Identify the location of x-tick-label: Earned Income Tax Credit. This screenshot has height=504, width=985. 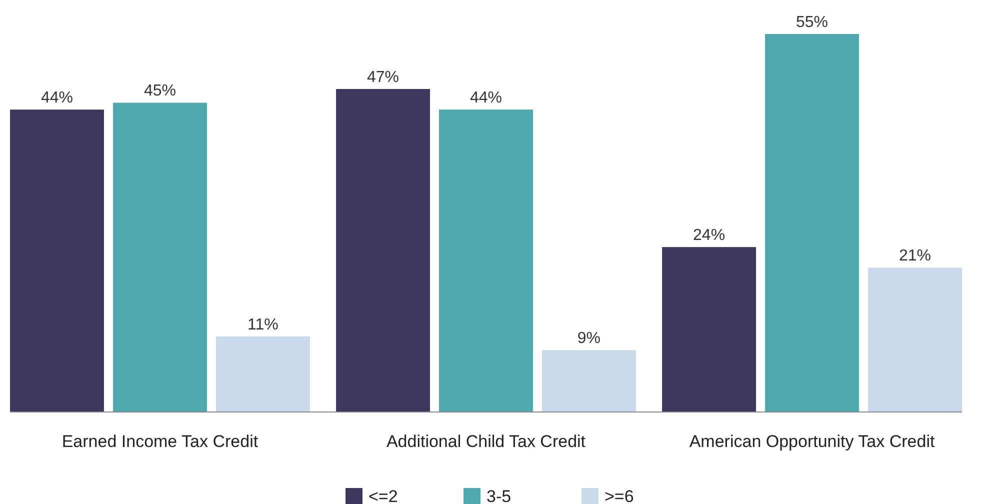
(160, 441).